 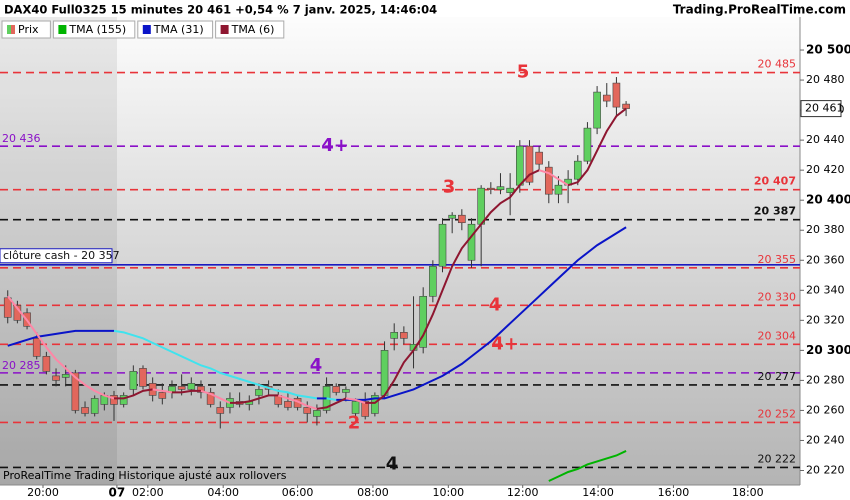 What do you see at coordinates (825, 259) in the screenshot?
I see `y-tick-label: 20 360` at bounding box center [825, 259].